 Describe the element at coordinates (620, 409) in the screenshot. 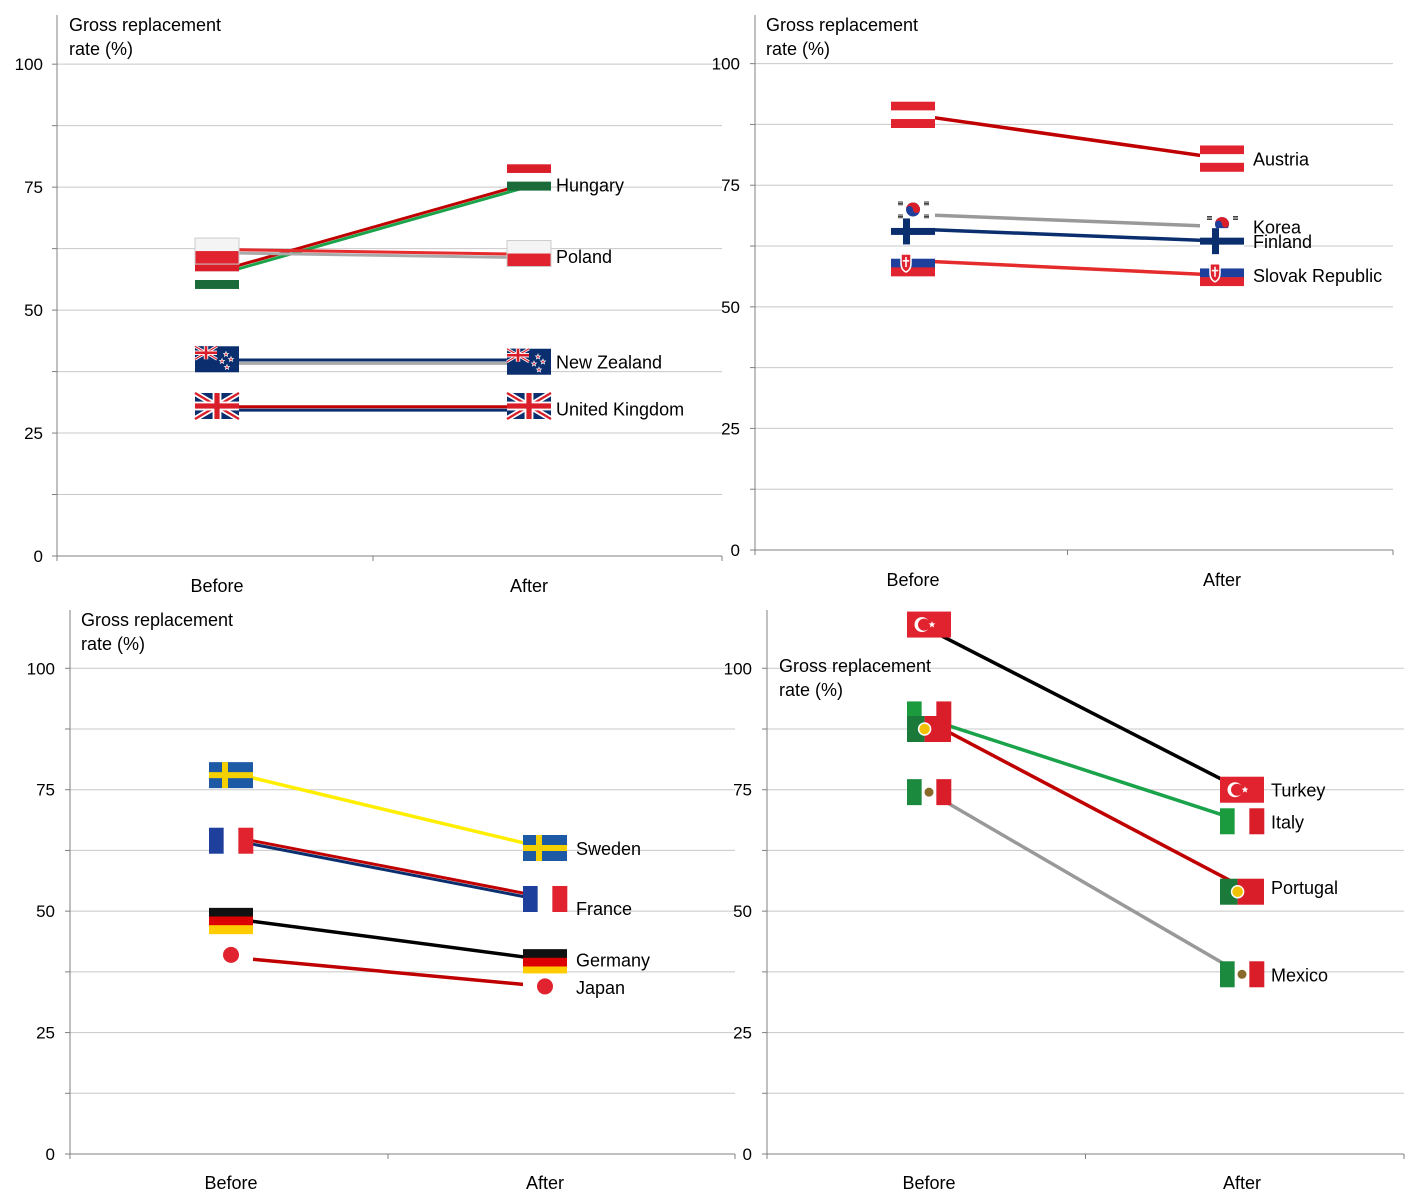

I see `series-label: United Kingdom` at that location.